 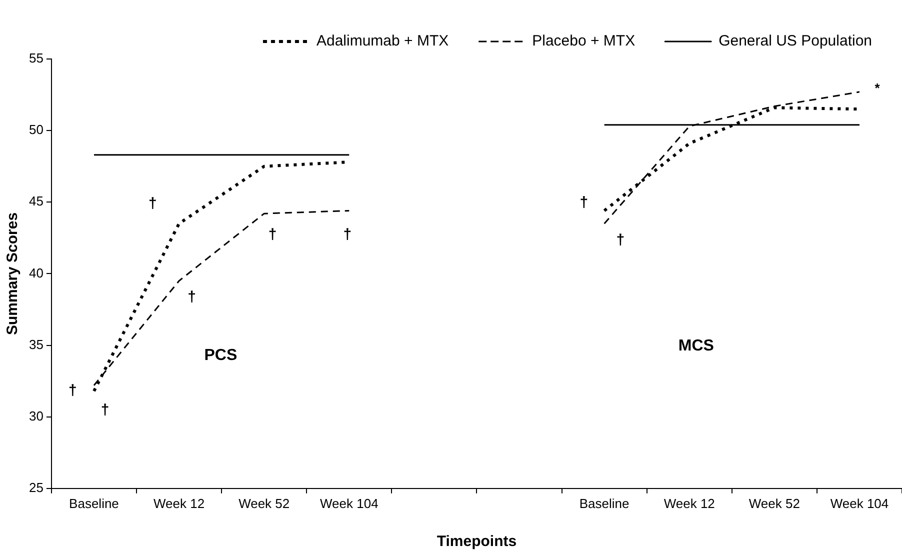 What do you see at coordinates (877, 88) in the screenshot?
I see `annotation: *` at bounding box center [877, 88].